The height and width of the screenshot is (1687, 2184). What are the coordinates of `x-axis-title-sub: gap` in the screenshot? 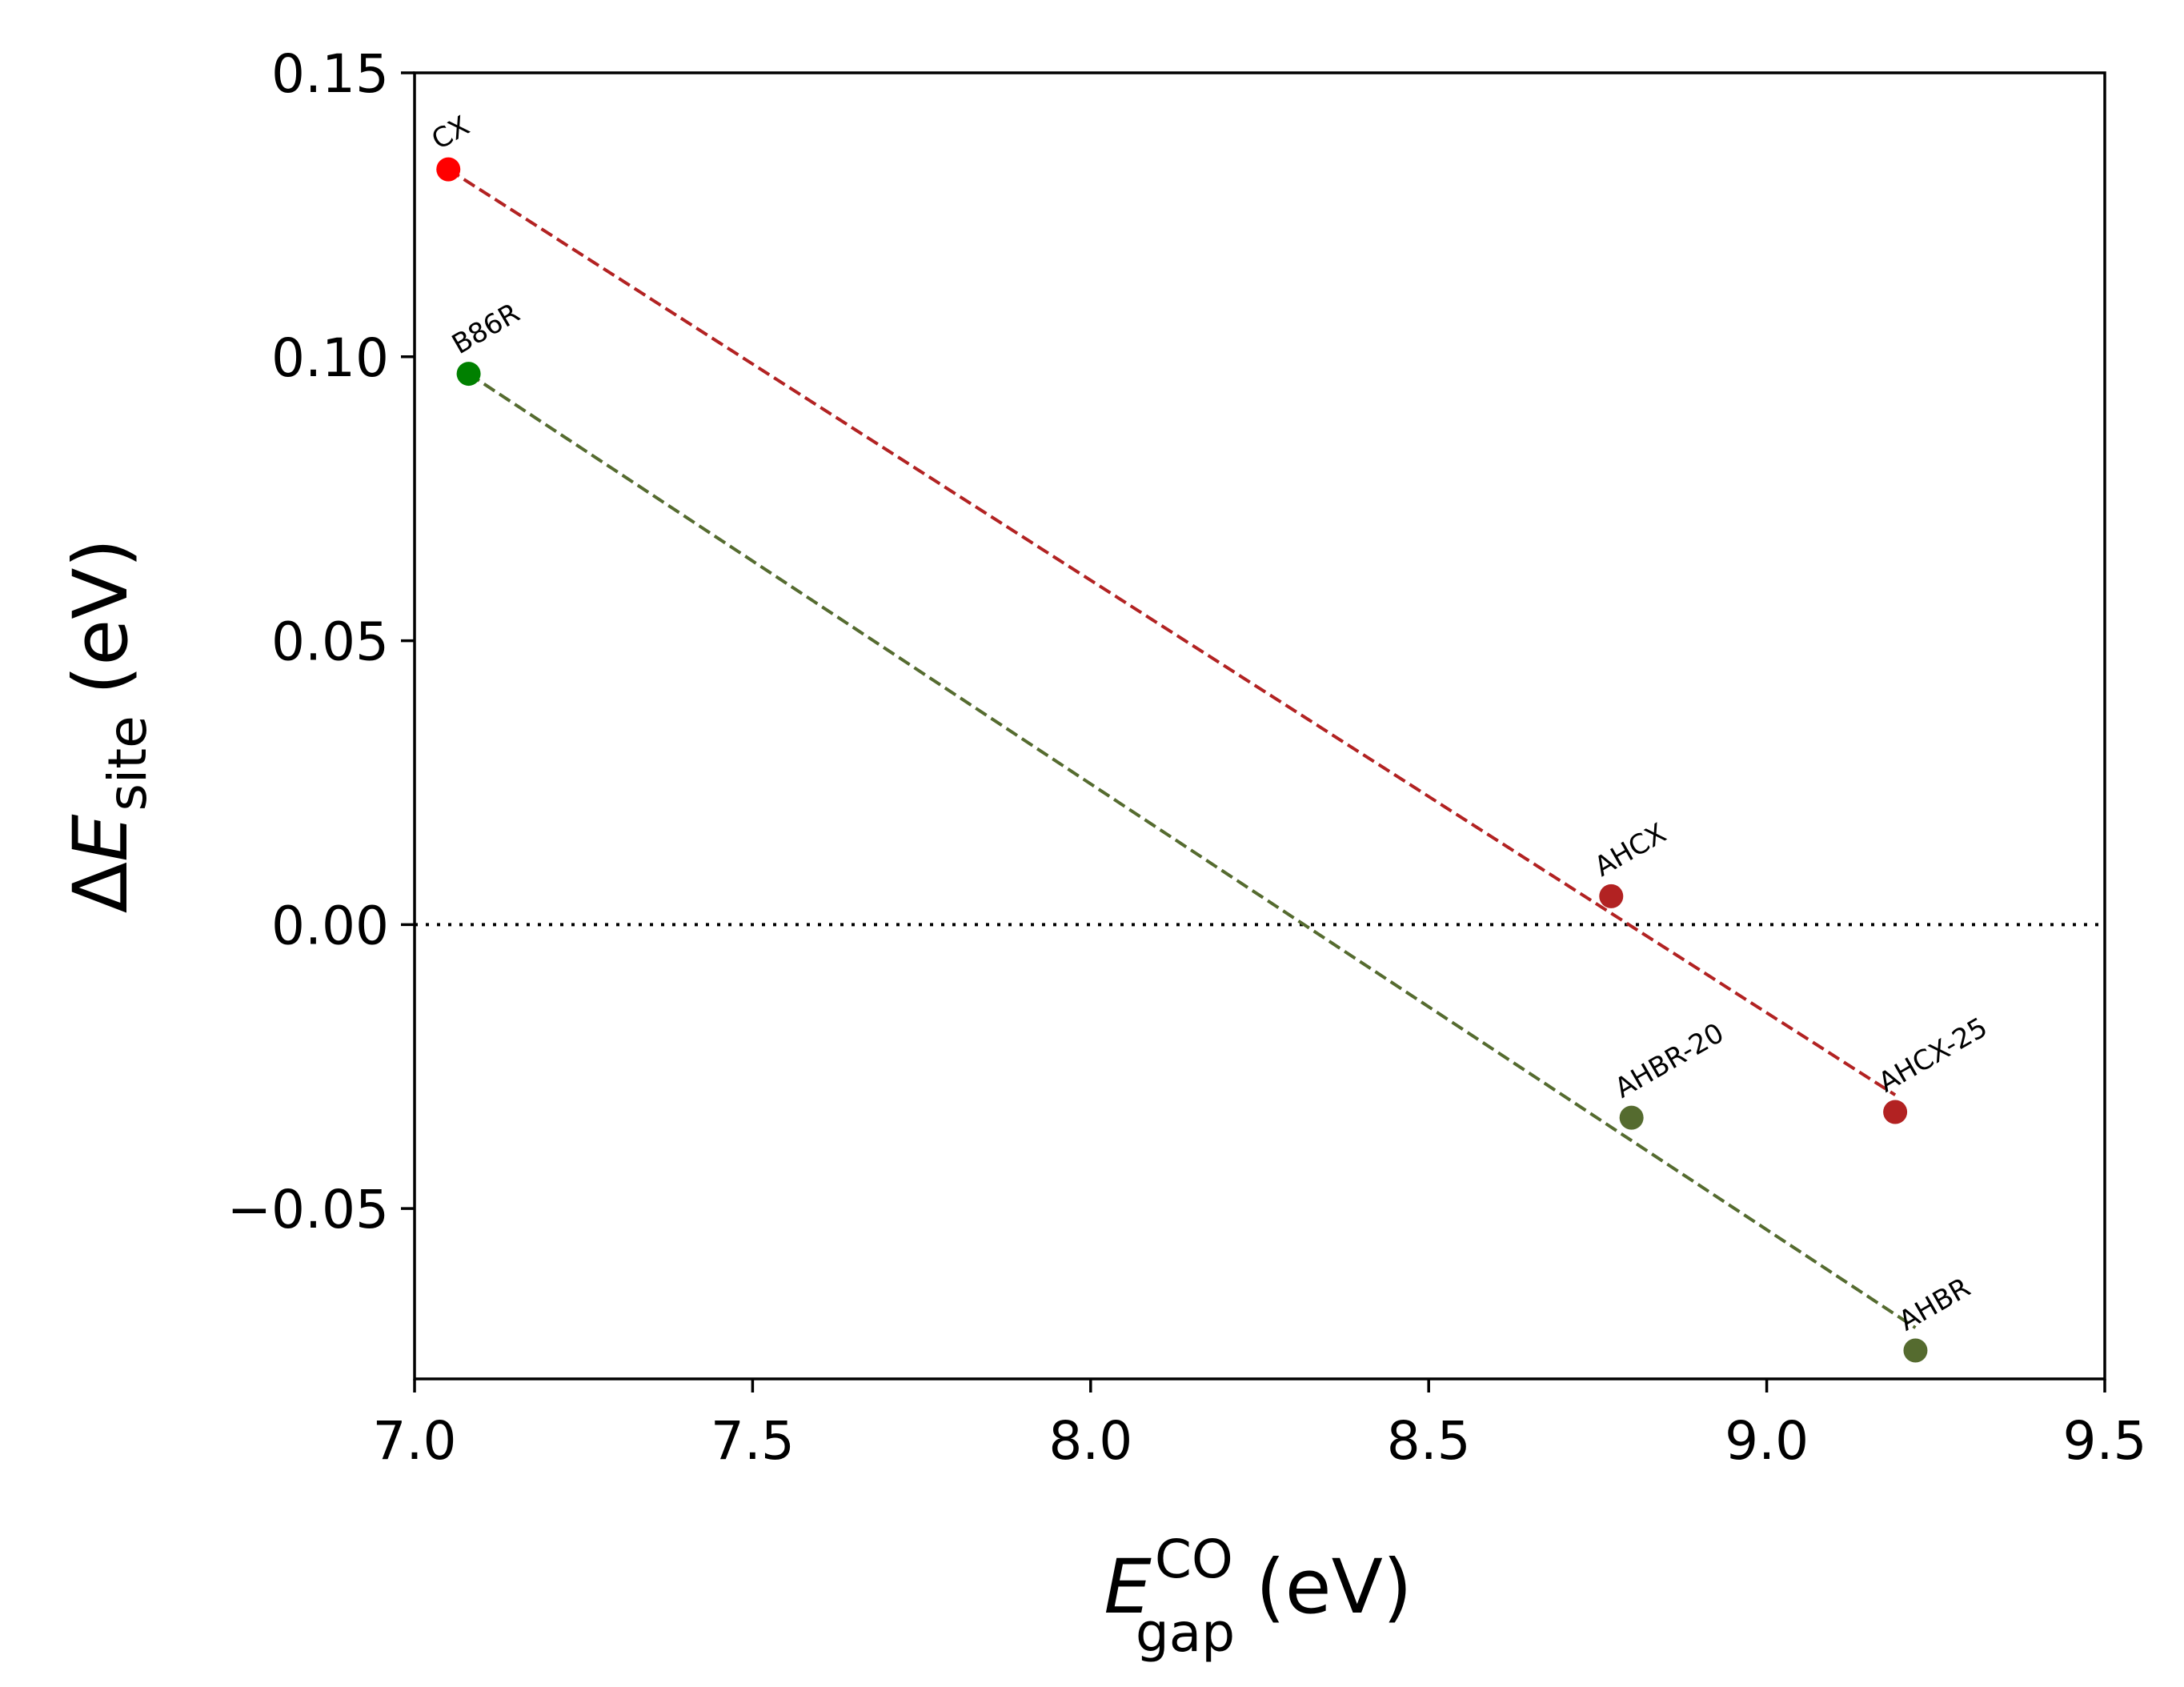 It's located at (1185, 1633).